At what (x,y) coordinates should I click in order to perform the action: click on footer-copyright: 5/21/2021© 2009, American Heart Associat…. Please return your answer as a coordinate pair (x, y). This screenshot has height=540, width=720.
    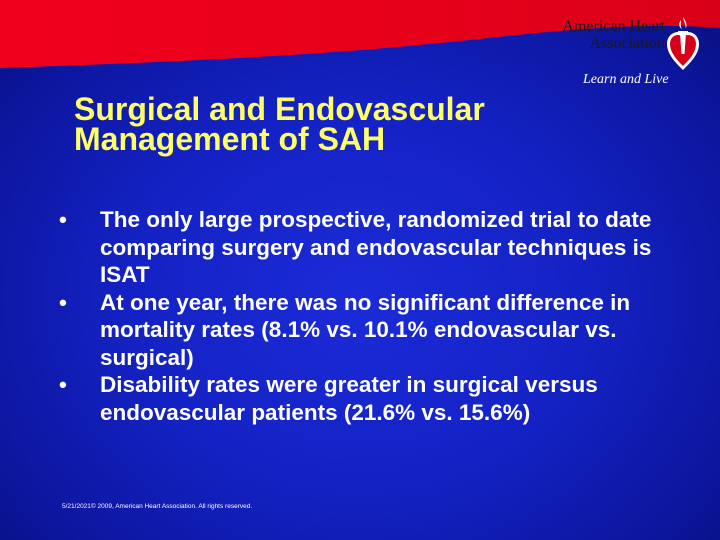
    Looking at the image, I should click on (157, 506).